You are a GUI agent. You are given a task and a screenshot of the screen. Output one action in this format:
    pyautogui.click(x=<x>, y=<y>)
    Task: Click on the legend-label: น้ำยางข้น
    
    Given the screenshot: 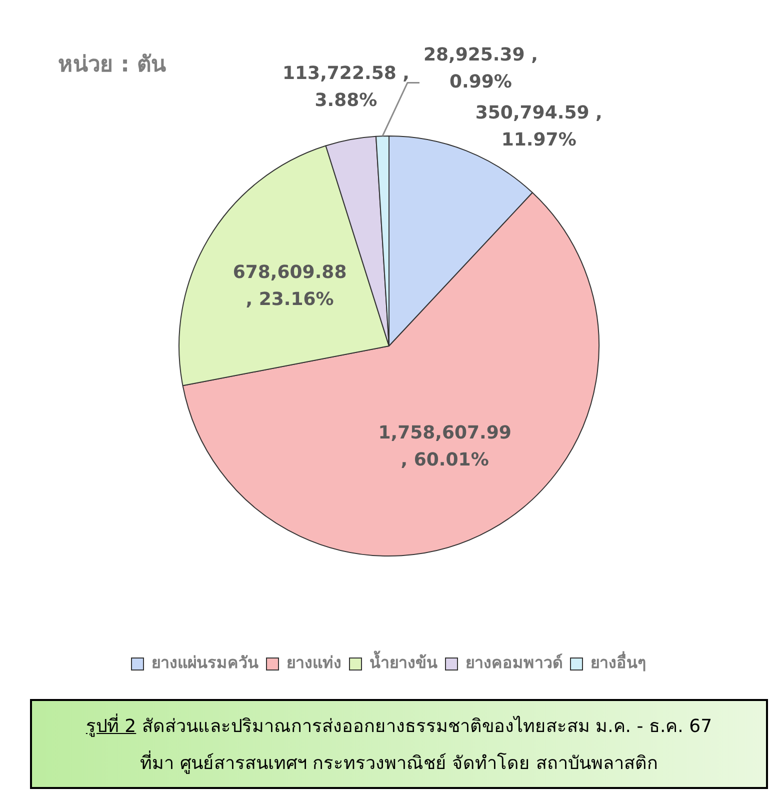 What is the action you would take?
    pyautogui.click(x=404, y=661)
    